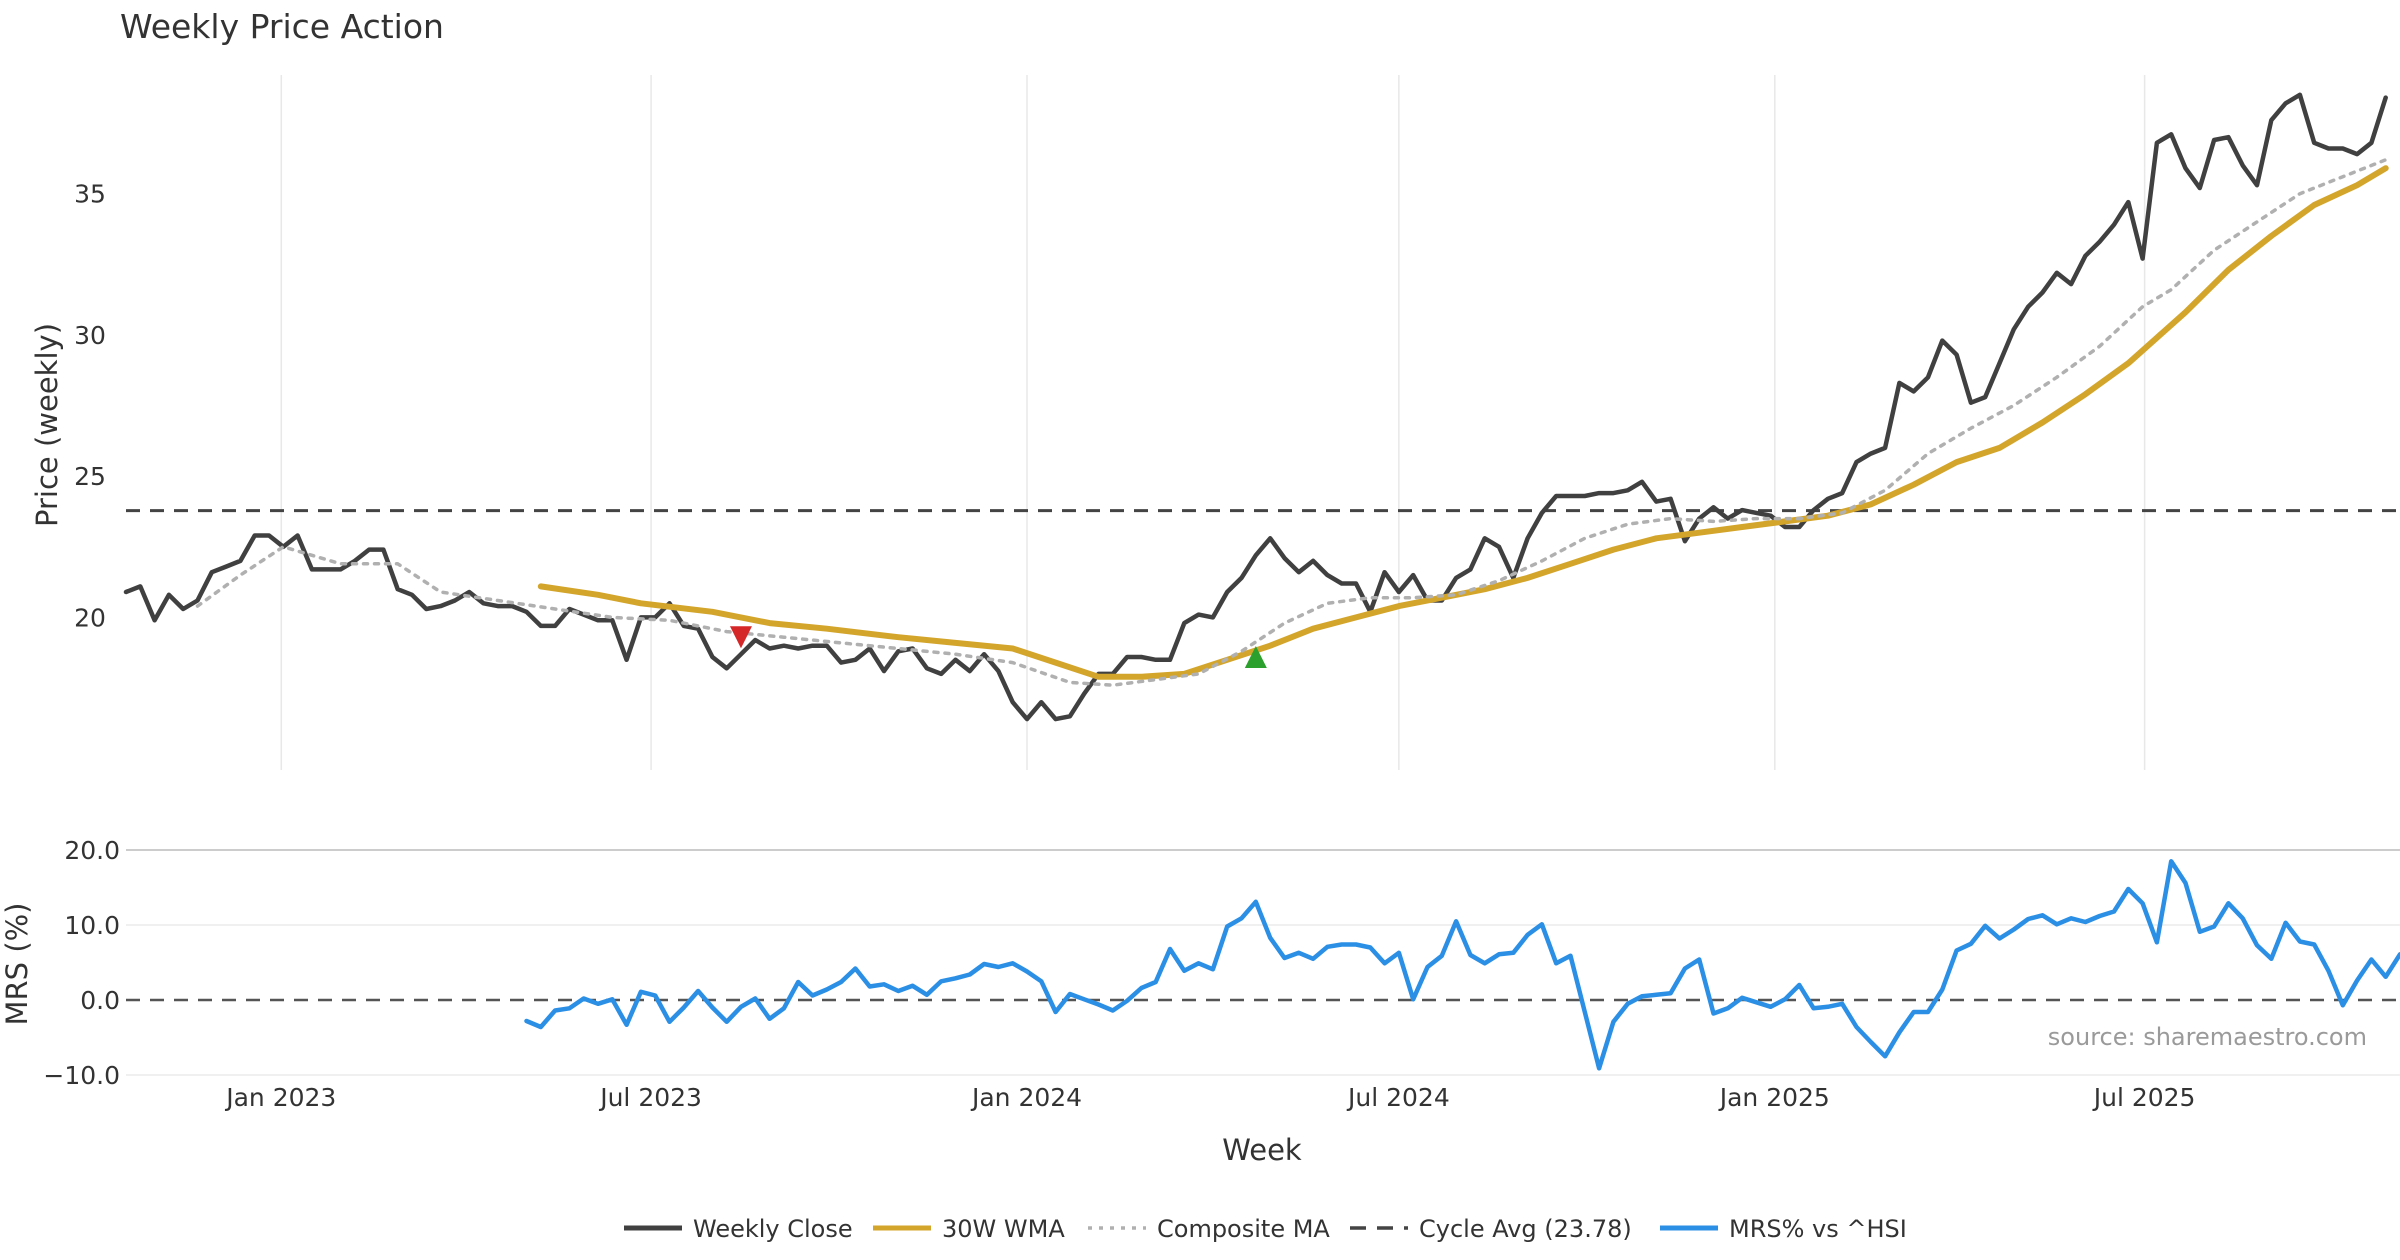  I want to click on mrs-y-tick-3: 20.0, so click(92, 850).